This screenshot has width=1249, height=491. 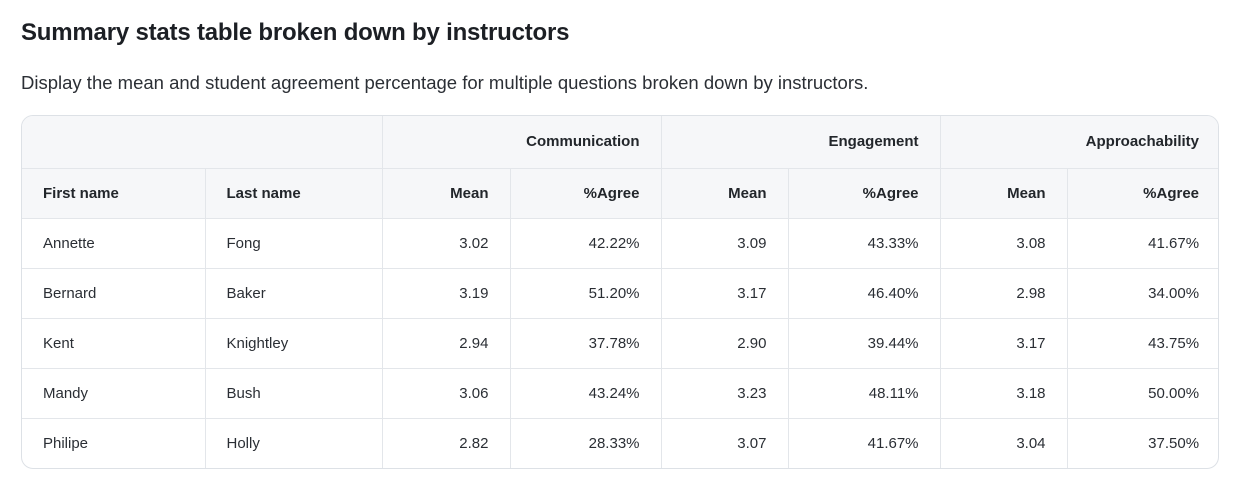 What do you see at coordinates (725, 393) in the screenshot?
I see `cell-engagement-mean: 3.23` at bounding box center [725, 393].